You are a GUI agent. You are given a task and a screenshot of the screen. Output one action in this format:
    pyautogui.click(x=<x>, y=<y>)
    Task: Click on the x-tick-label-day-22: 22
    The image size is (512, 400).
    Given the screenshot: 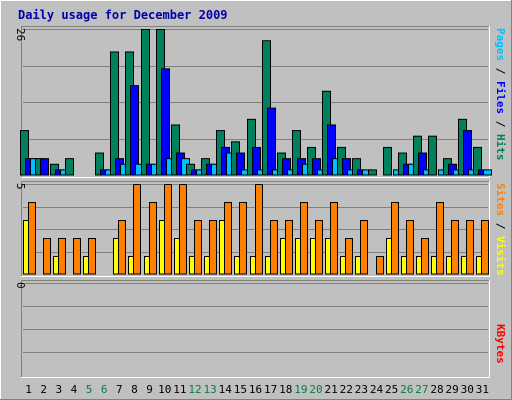 What is the action you would take?
    pyautogui.click(x=346, y=389)
    